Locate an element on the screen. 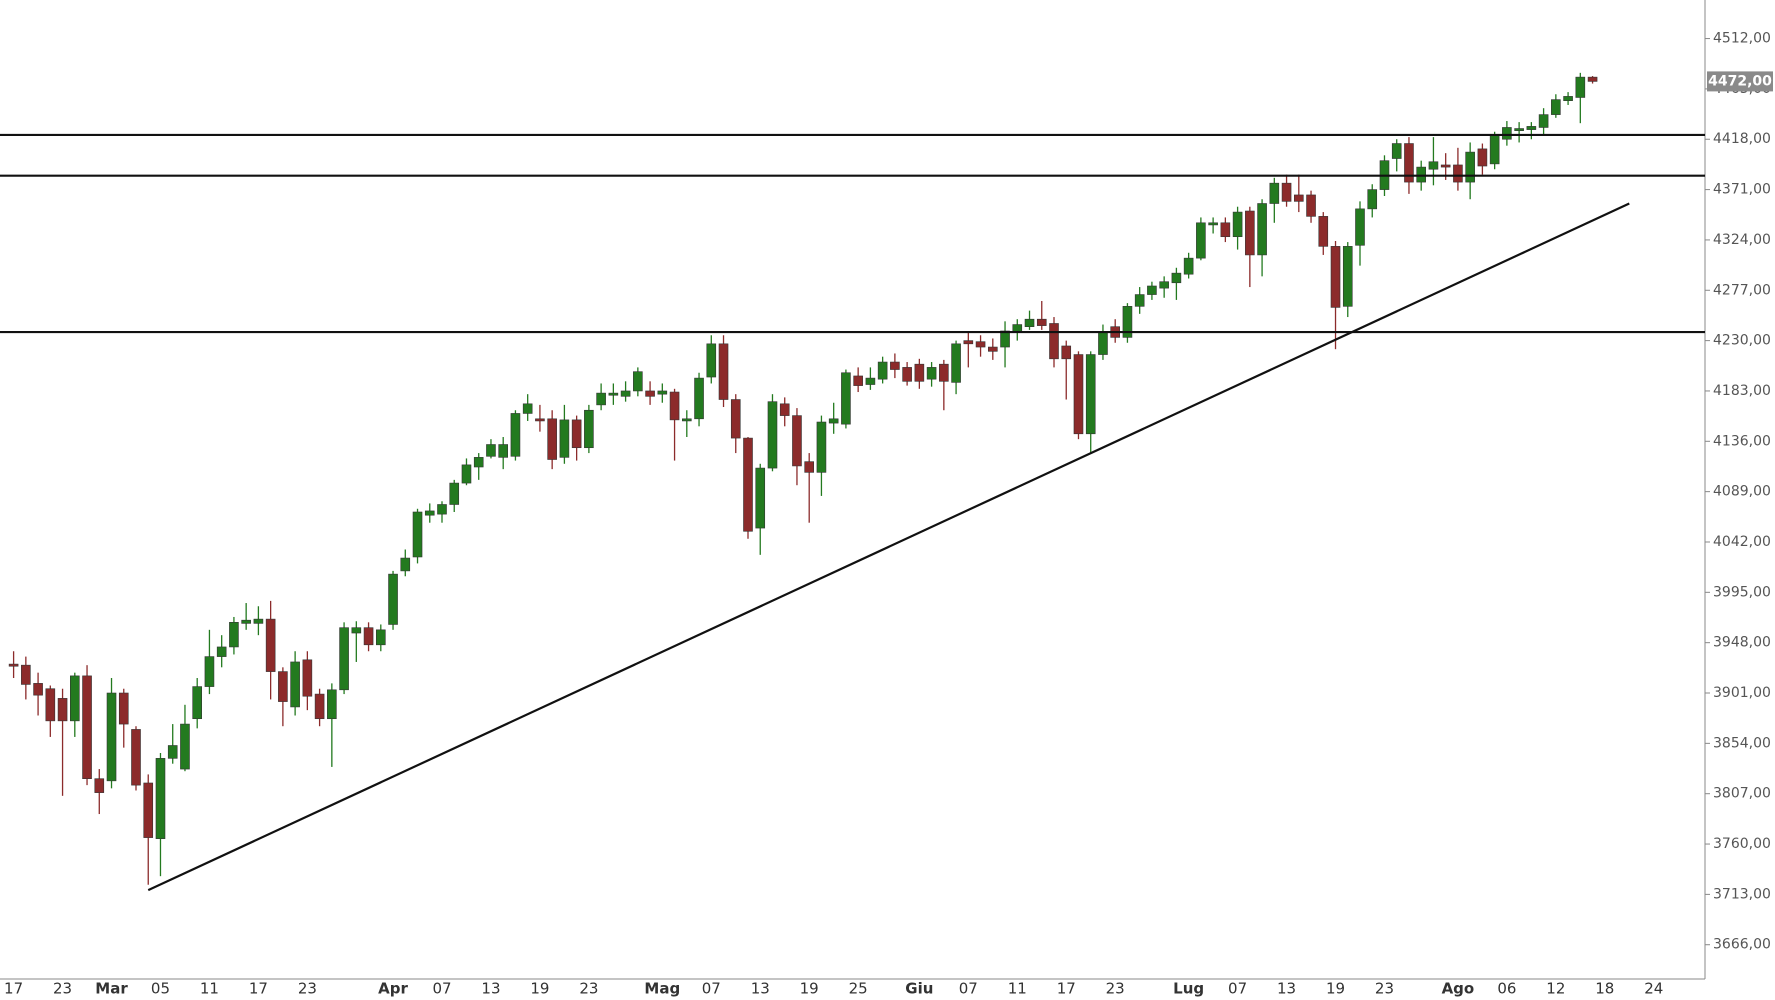 The width and height of the screenshot is (1775, 1000). x-tick-label: 11 is located at coordinates (1017, 989).